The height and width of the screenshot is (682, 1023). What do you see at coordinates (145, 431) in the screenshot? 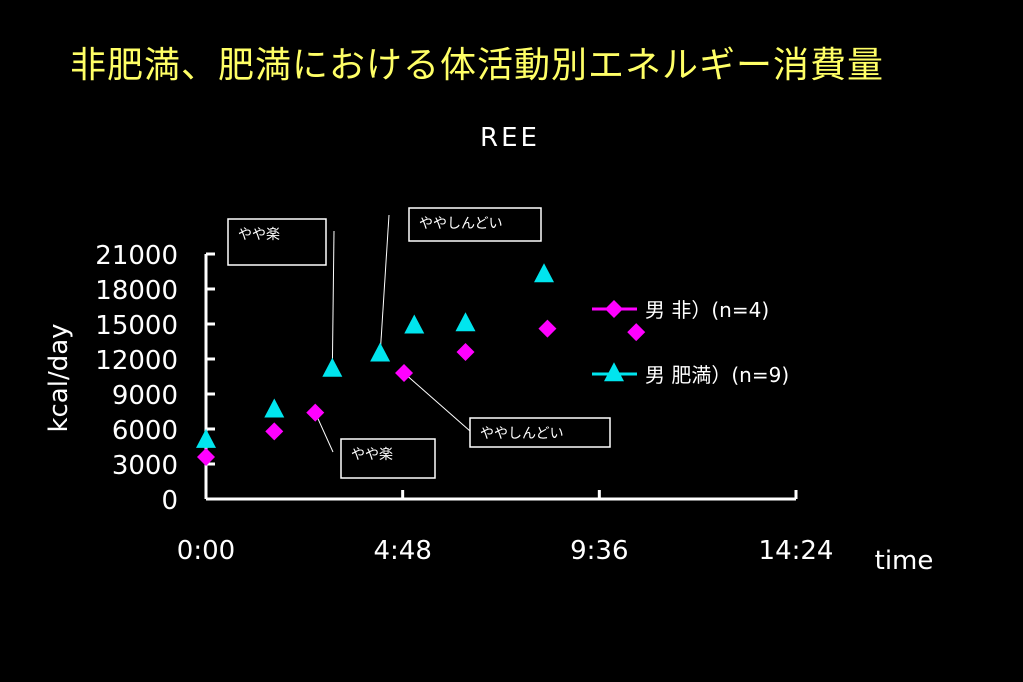
I see `y-tick-label: 6000` at bounding box center [145, 431].